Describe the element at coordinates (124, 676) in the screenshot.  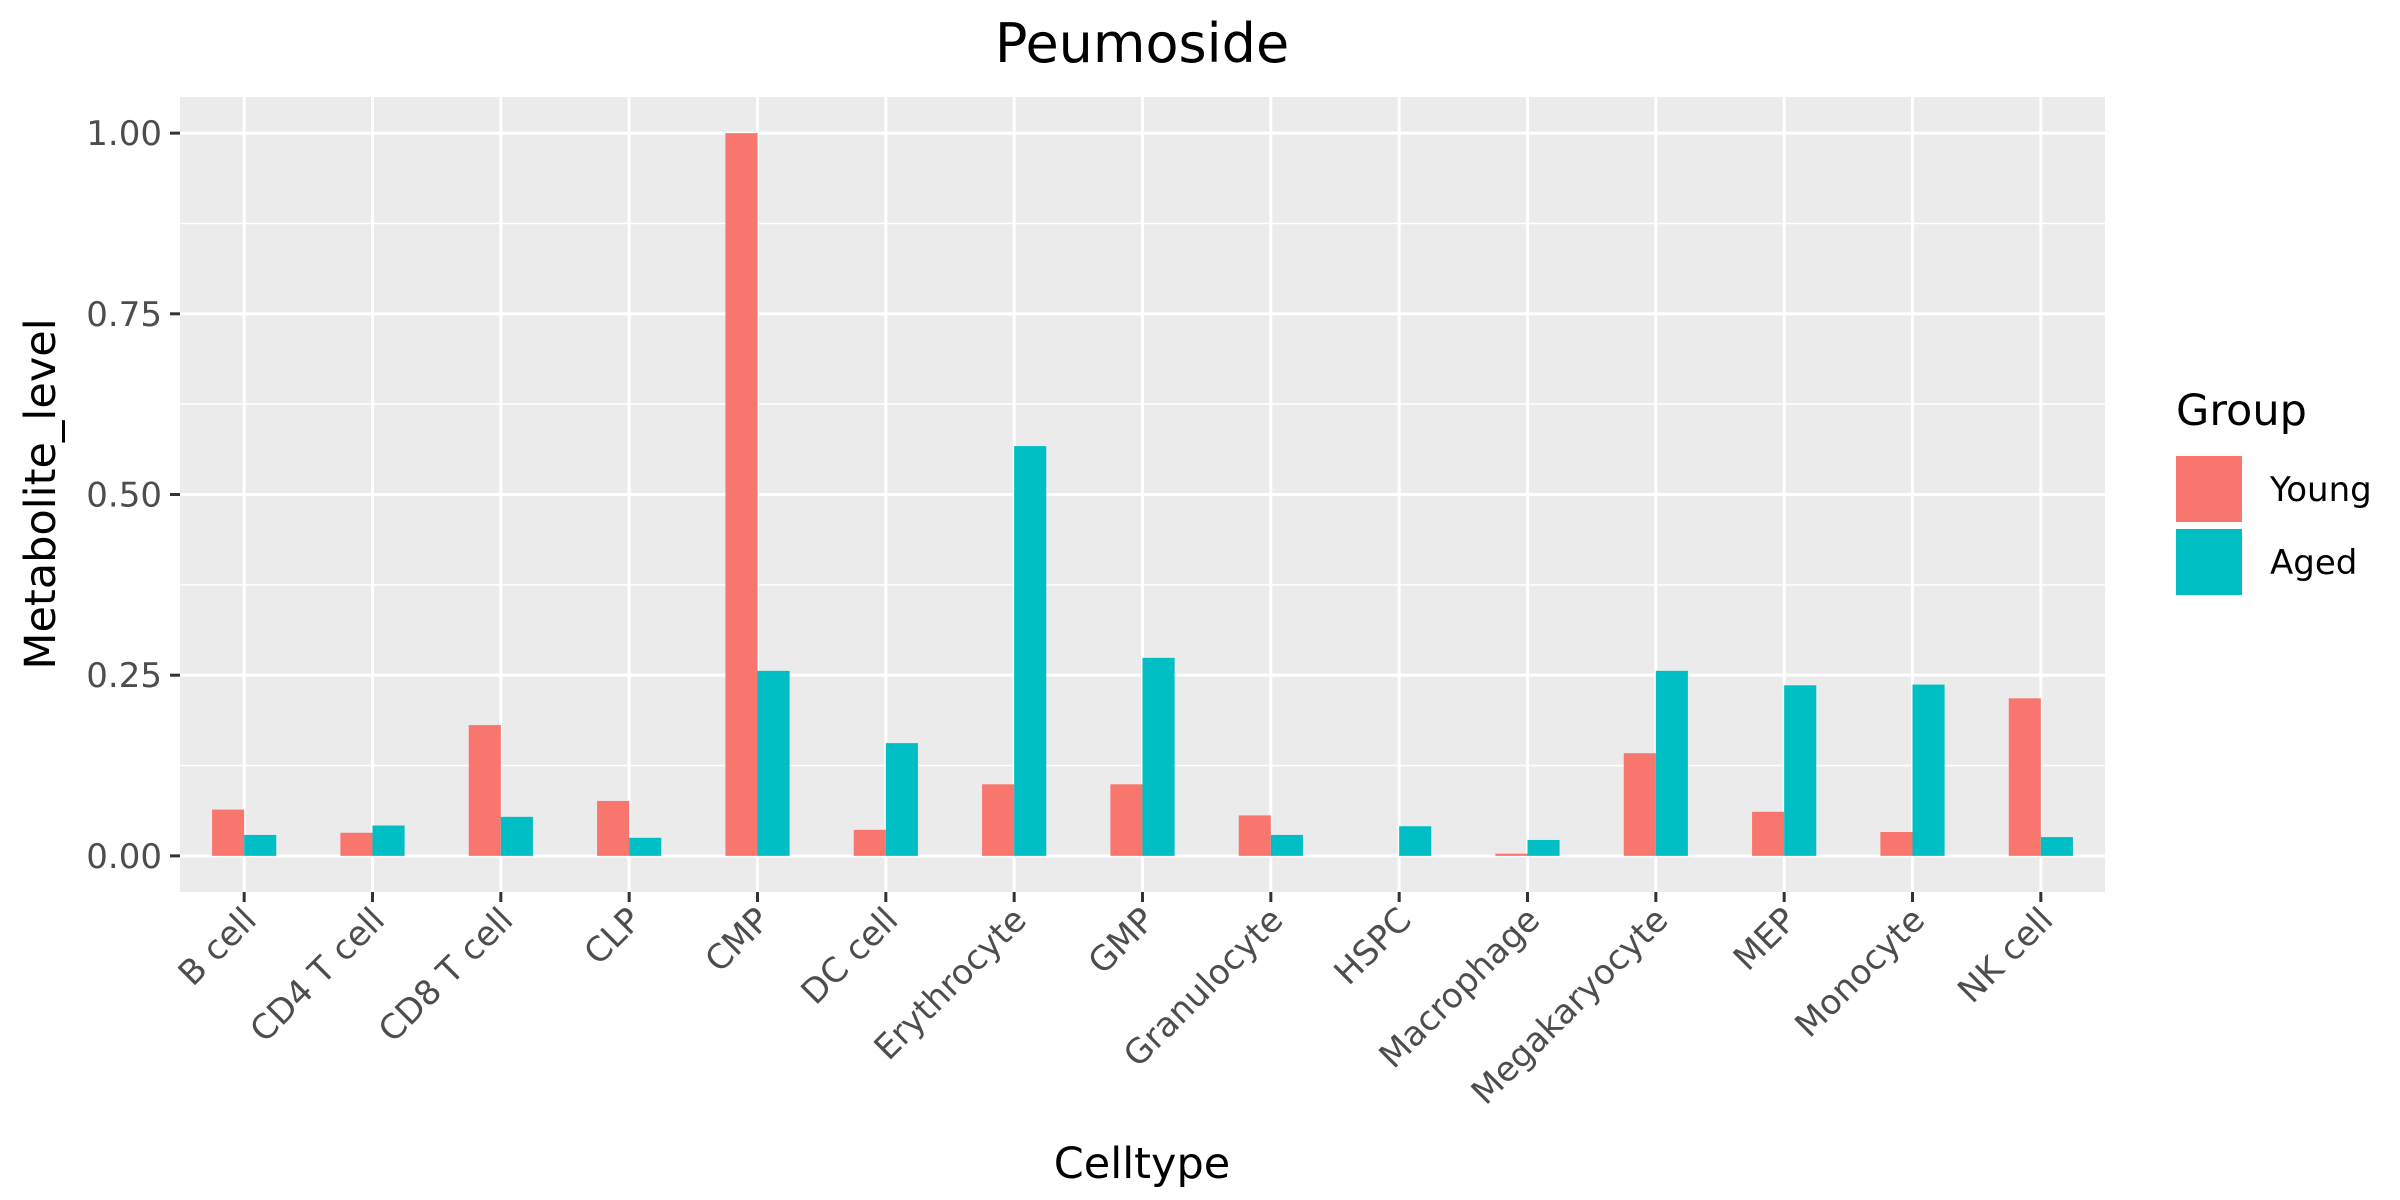
I see `y-tick-label: 0.25` at that location.